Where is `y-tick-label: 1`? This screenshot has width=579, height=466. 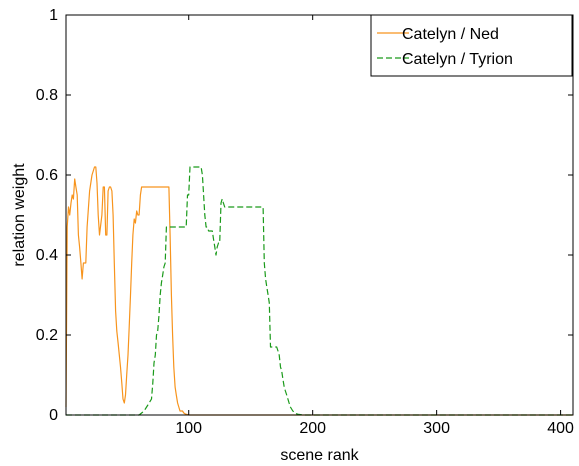
y-tick-label: 1 is located at coordinates (53, 15).